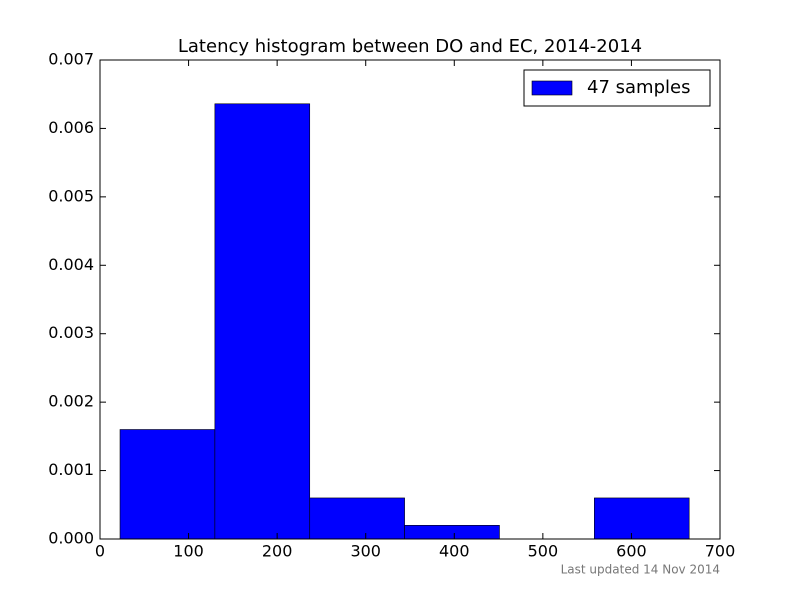 The height and width of the screenshot is (600, 800). I want to click on x-tick-label: 500, so click(543, 551).